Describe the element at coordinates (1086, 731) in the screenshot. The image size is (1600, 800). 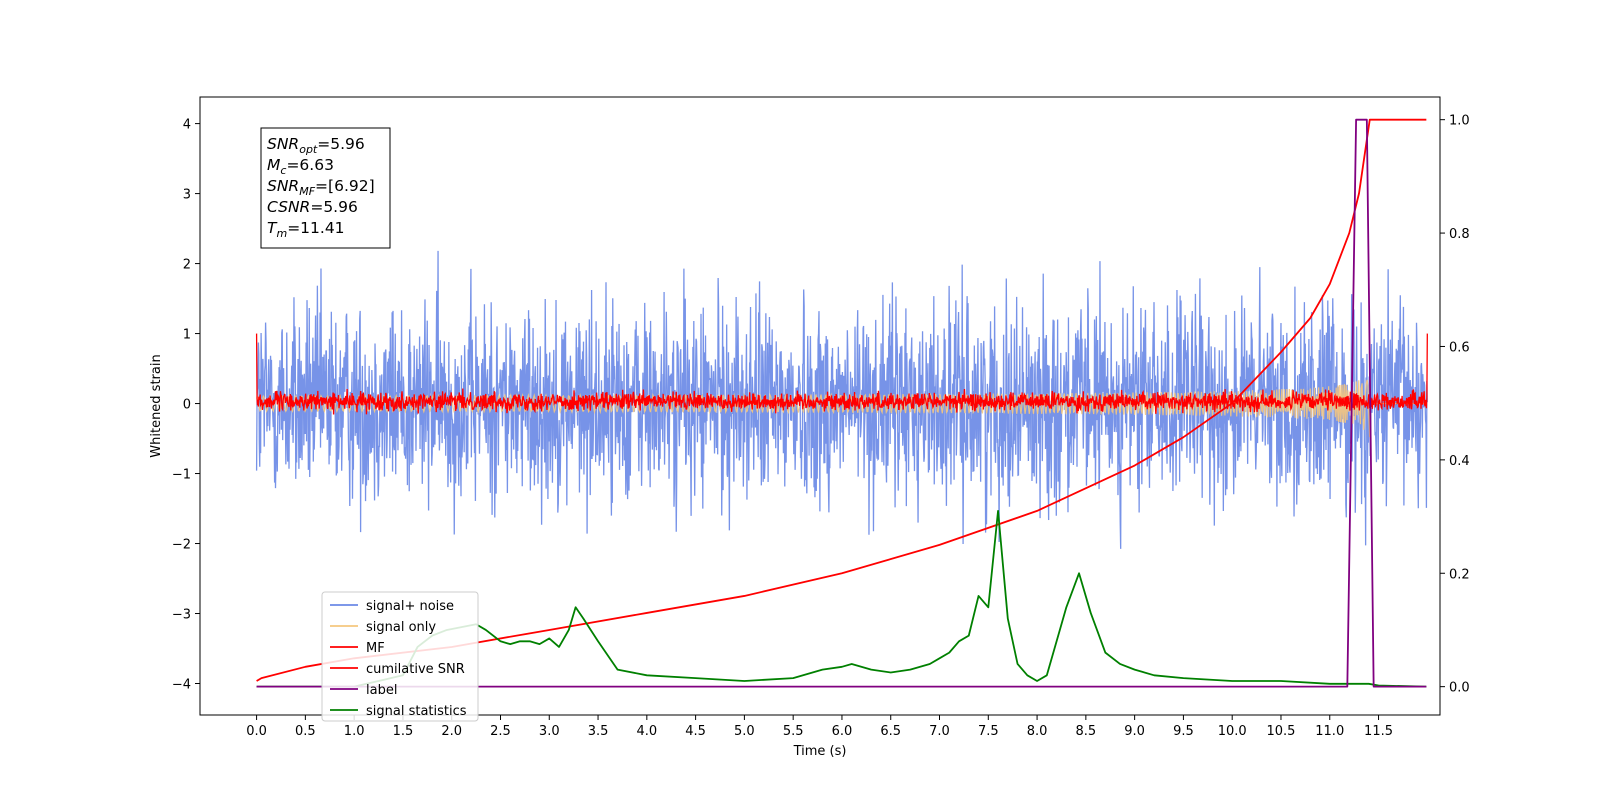
I see `x-tick-label: 8.5` at that location.